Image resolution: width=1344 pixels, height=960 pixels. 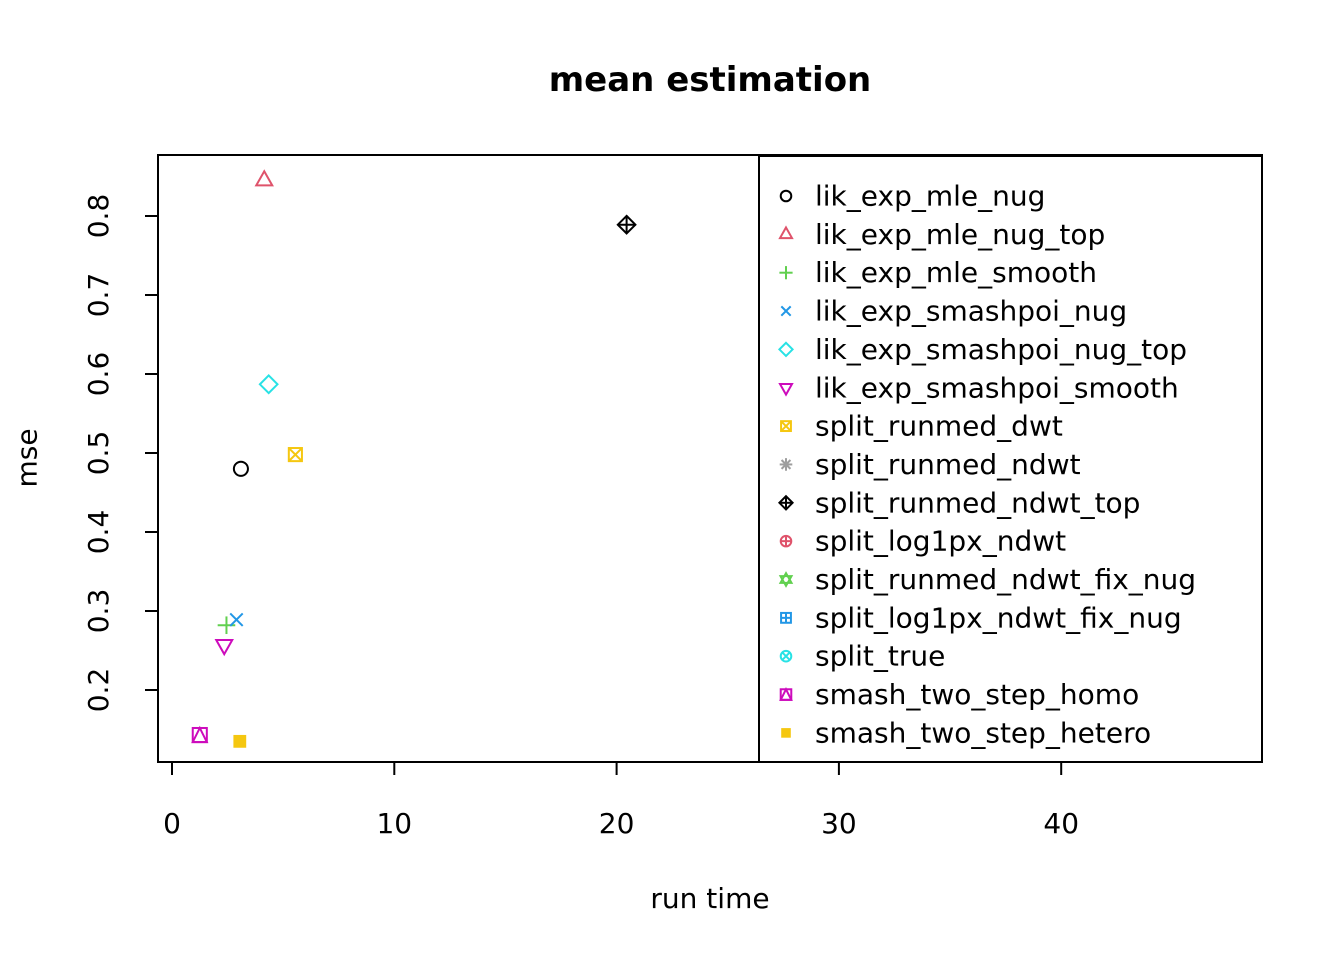 What do you see at coordinates (172, 823) in the screenshot?
I see `x-tick-label: 0` at bounding box center [172, 823].